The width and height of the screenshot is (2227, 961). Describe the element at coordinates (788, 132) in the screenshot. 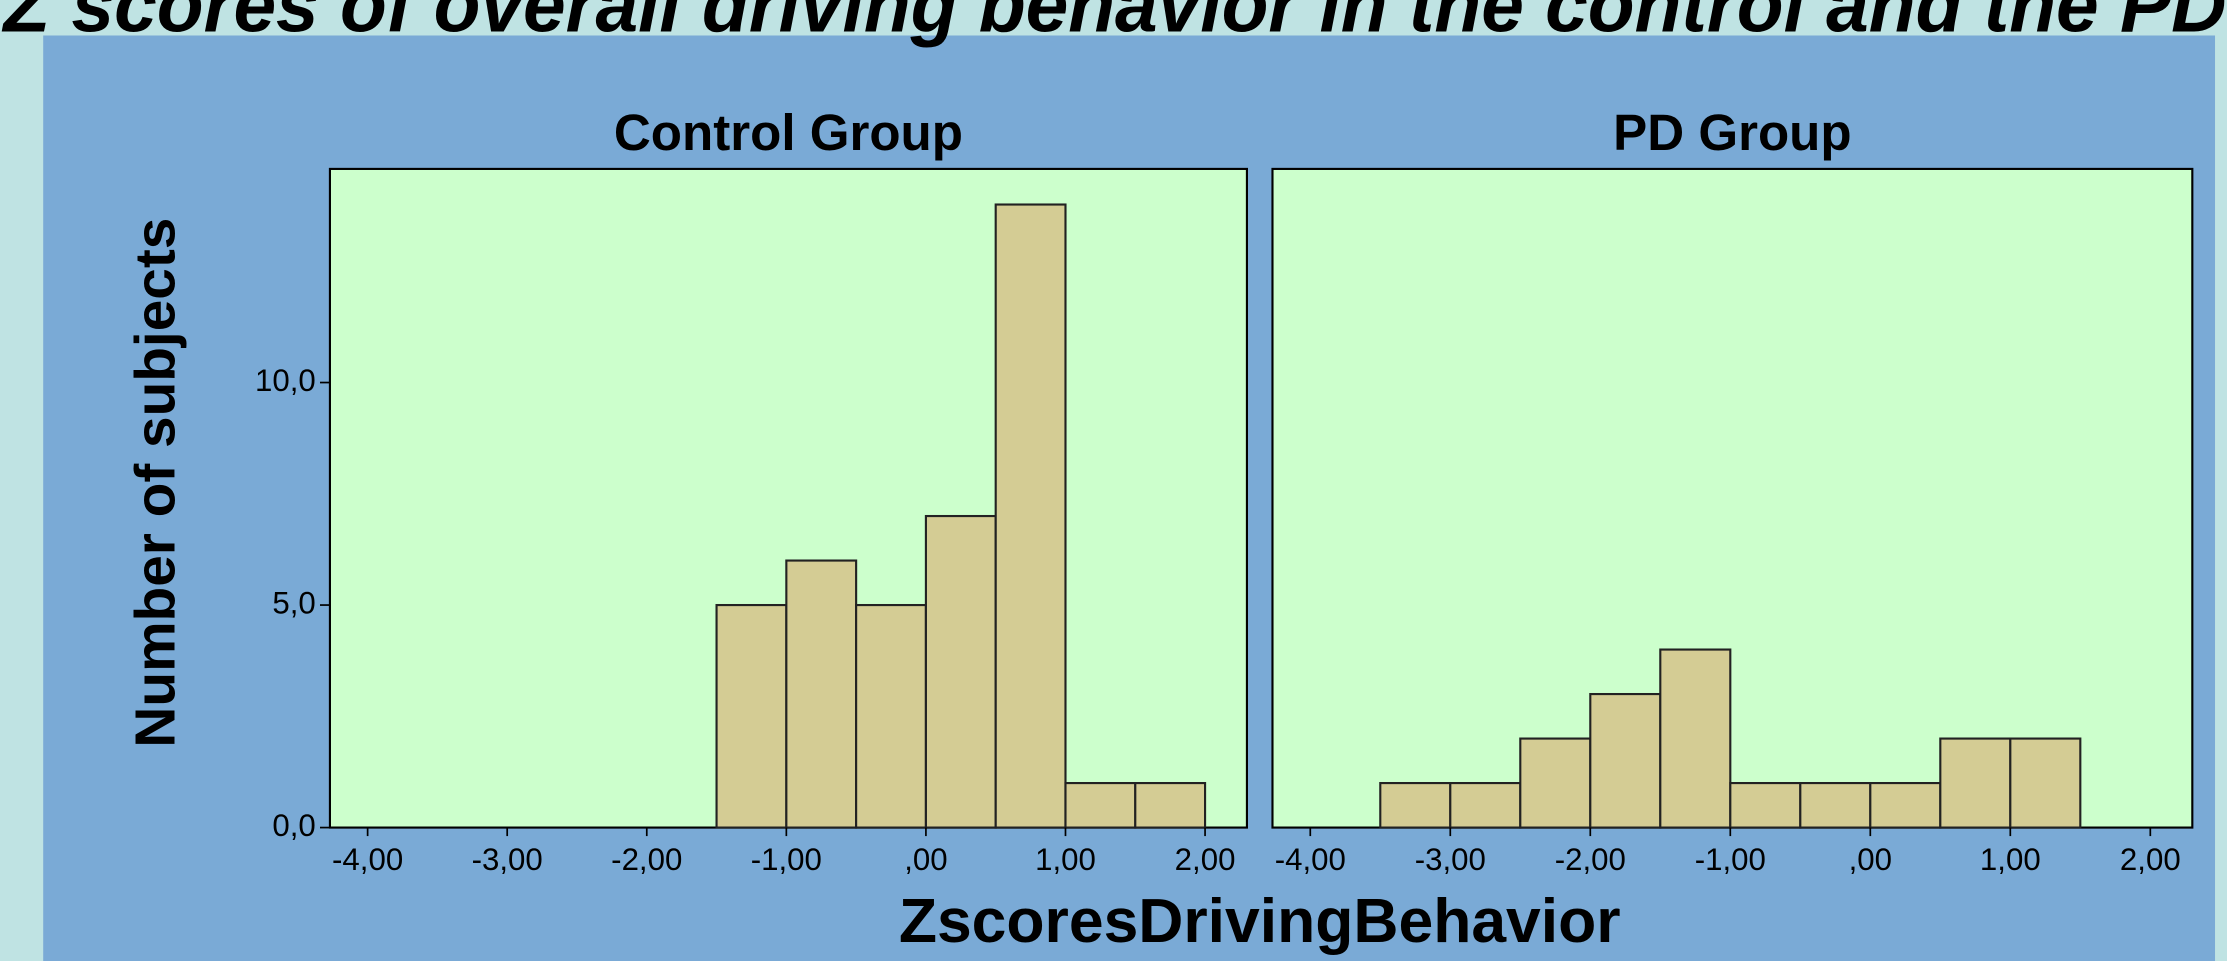

I see `panel-title: Control Group` at that location.